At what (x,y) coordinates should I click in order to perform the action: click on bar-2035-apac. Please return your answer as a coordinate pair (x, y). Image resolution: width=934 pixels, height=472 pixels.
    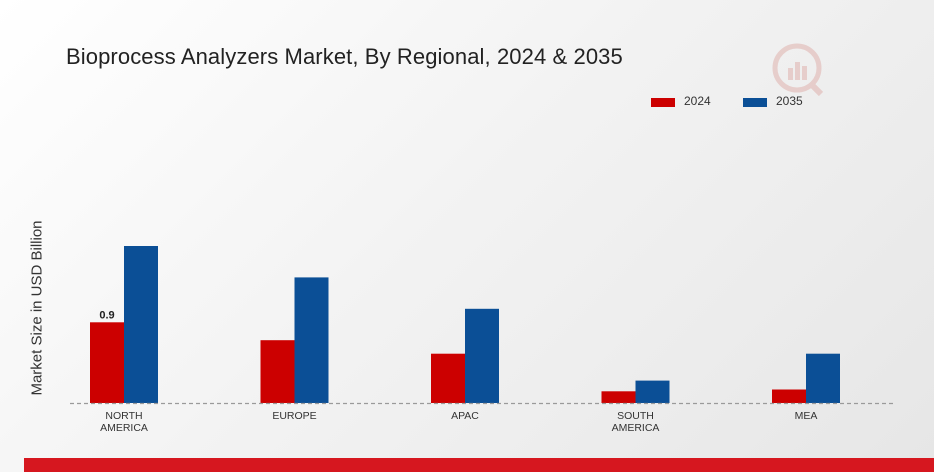
    Looking at the image, I should click on (482, 355).